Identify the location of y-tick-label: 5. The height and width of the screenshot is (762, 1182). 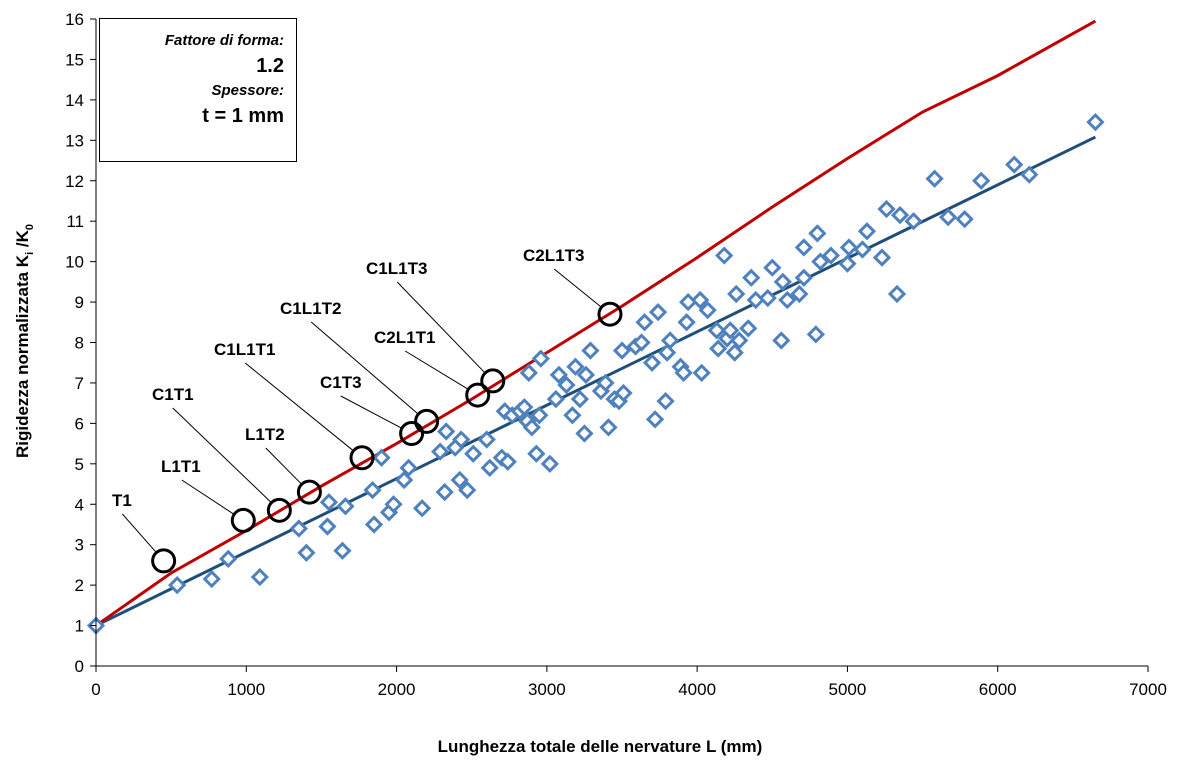
(79, 464).